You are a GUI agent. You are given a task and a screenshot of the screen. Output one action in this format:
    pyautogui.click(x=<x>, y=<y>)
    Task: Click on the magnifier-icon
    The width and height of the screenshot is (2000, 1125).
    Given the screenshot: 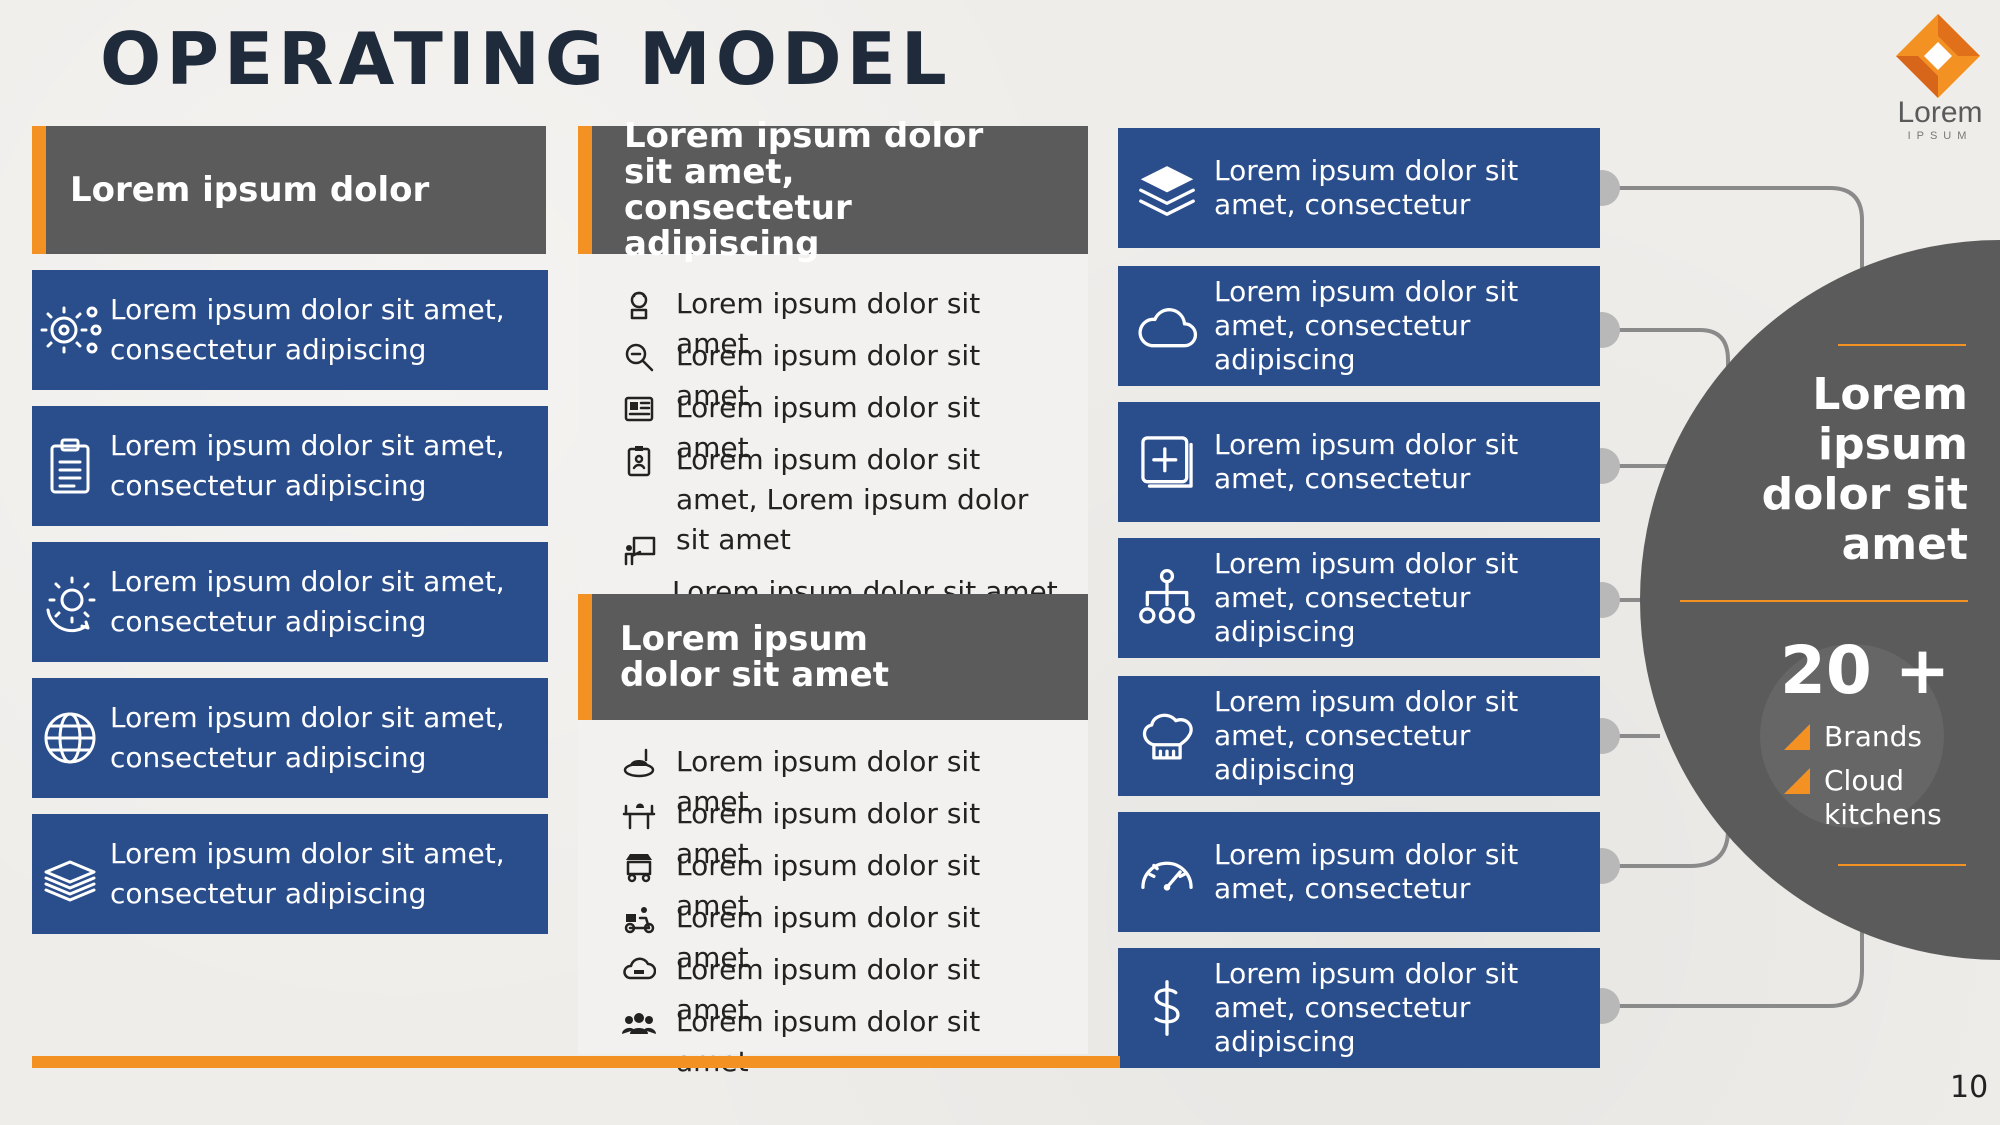 What is the action you would take?
    pyautogui.click(x=639, y=357)
    